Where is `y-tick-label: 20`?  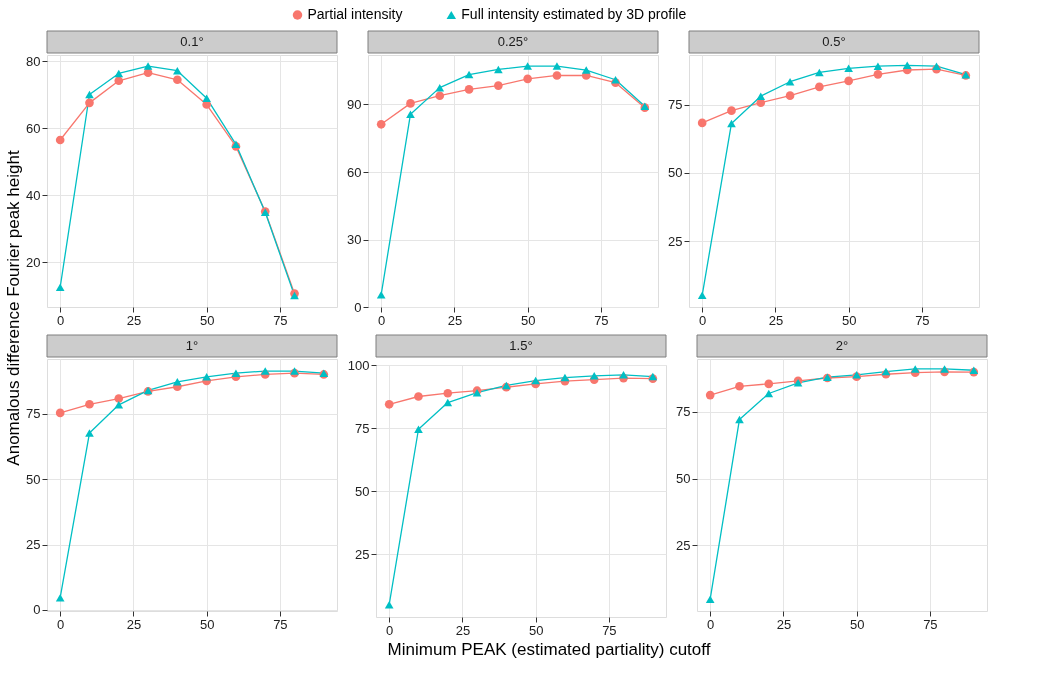 y-tick-label: 20 is located at coordinates (33, 262).